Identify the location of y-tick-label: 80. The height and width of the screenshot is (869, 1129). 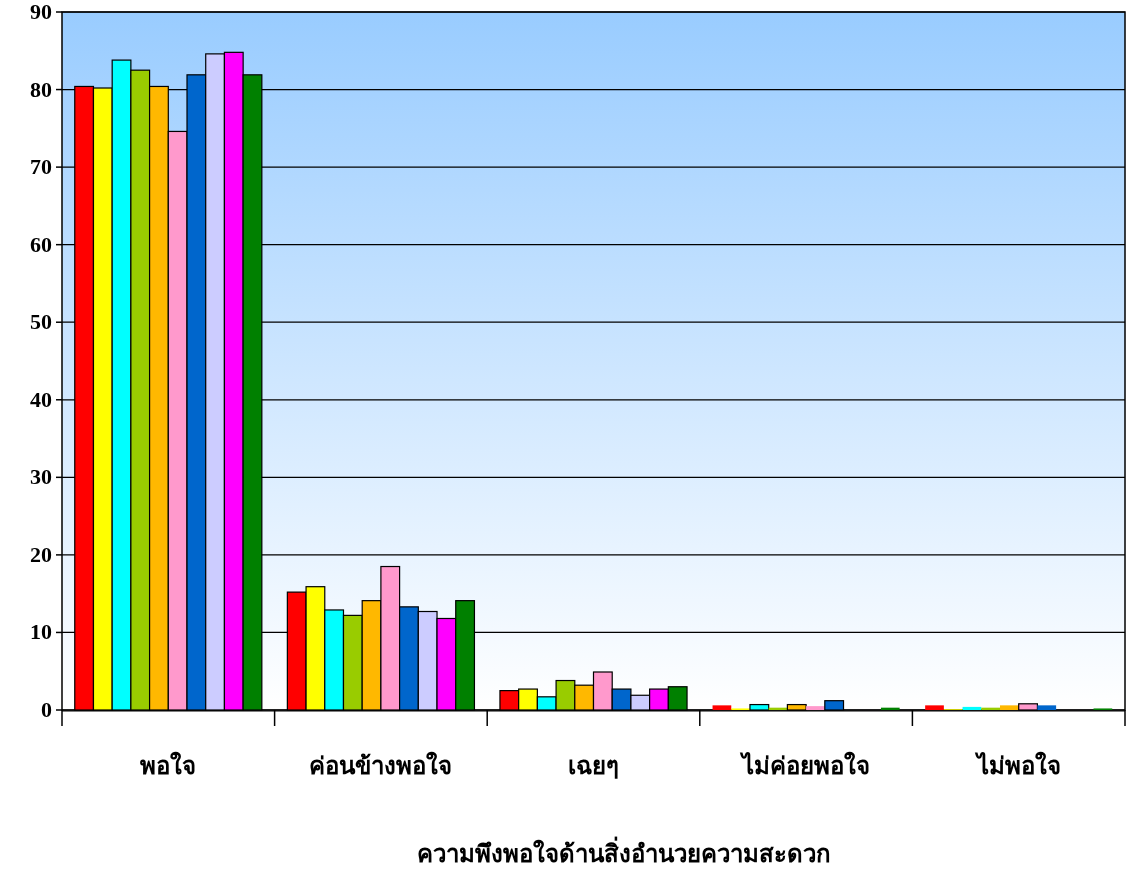
(41, 89).